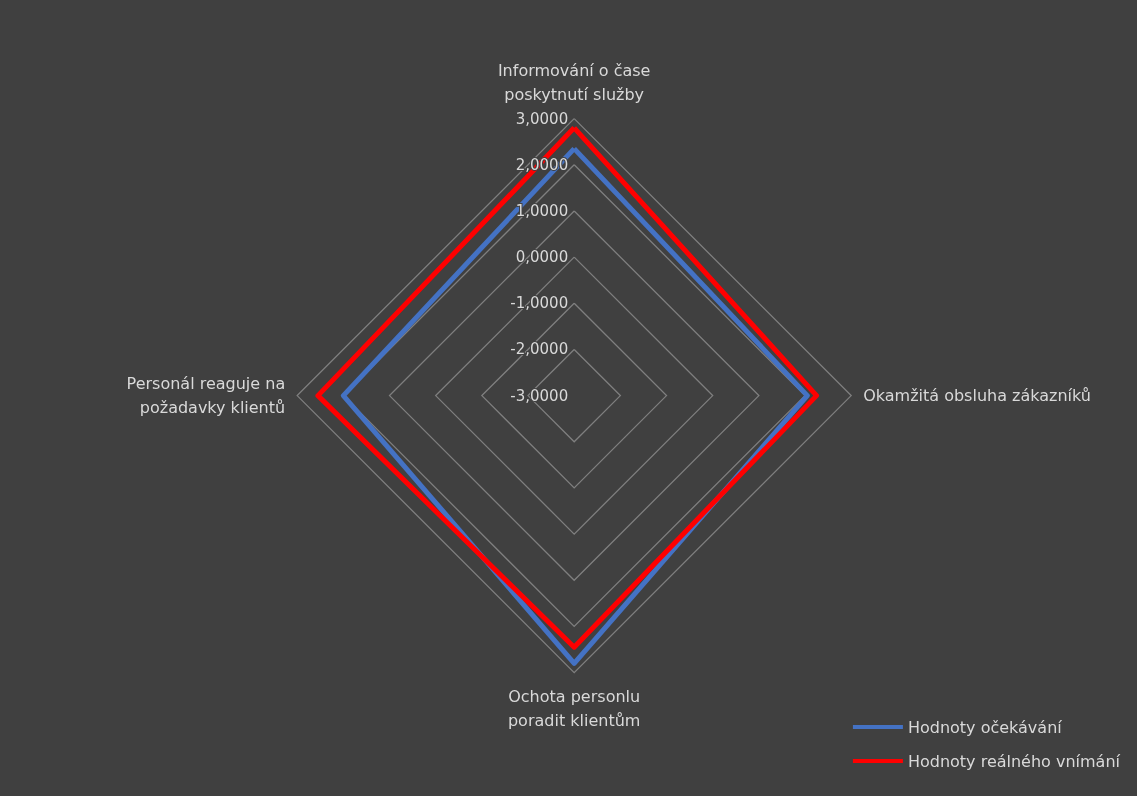  What do you see at coordinates (539, 349) in the screenshot?
I see `y-tick-label: -2,0000` at bounding box center [539, 349].